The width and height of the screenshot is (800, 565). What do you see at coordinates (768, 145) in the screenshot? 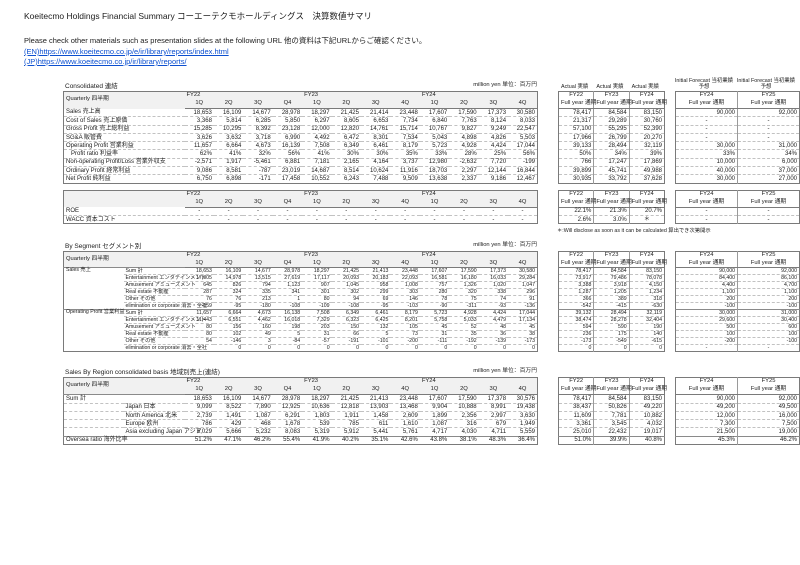
I see `fc-value-cell: 31,000` at bounding box center [768, 145].